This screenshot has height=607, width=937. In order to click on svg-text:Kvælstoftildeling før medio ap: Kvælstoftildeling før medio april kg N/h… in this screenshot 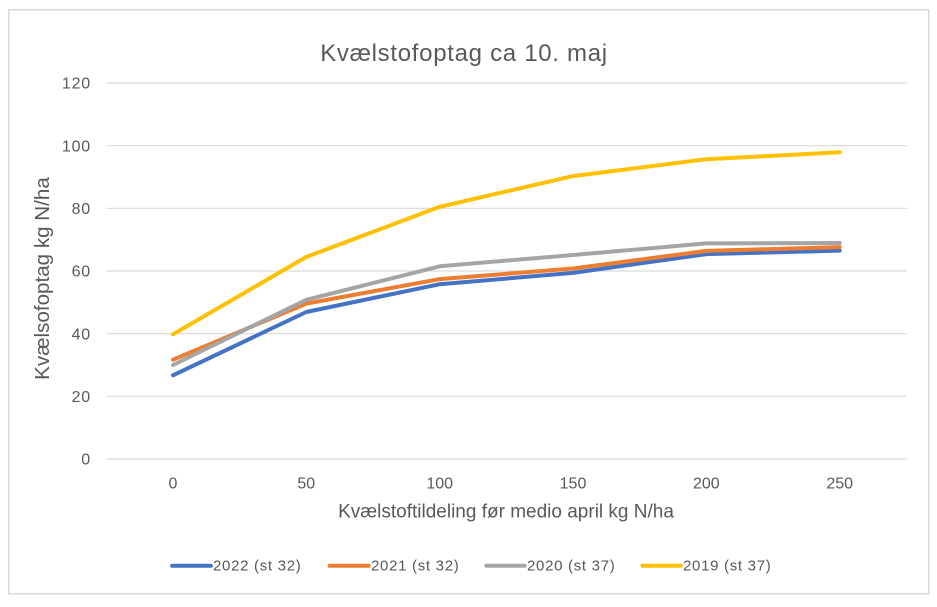, I will do `click(506, 511)`.